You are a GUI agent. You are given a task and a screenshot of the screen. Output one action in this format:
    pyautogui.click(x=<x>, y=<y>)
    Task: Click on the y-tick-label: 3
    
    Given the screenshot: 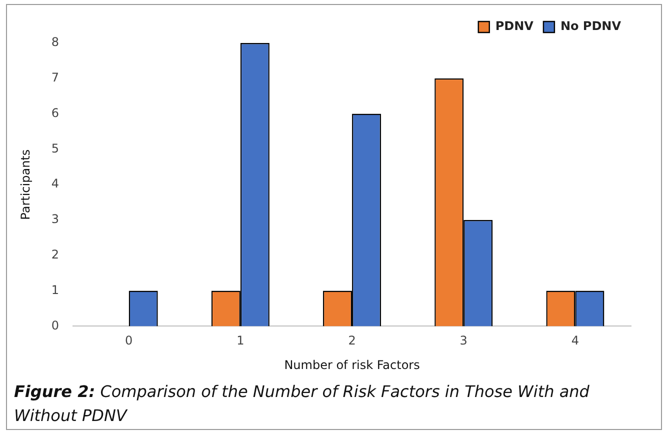 What is the action you would take?
    pyautogui.click(x=55, y=219)
    